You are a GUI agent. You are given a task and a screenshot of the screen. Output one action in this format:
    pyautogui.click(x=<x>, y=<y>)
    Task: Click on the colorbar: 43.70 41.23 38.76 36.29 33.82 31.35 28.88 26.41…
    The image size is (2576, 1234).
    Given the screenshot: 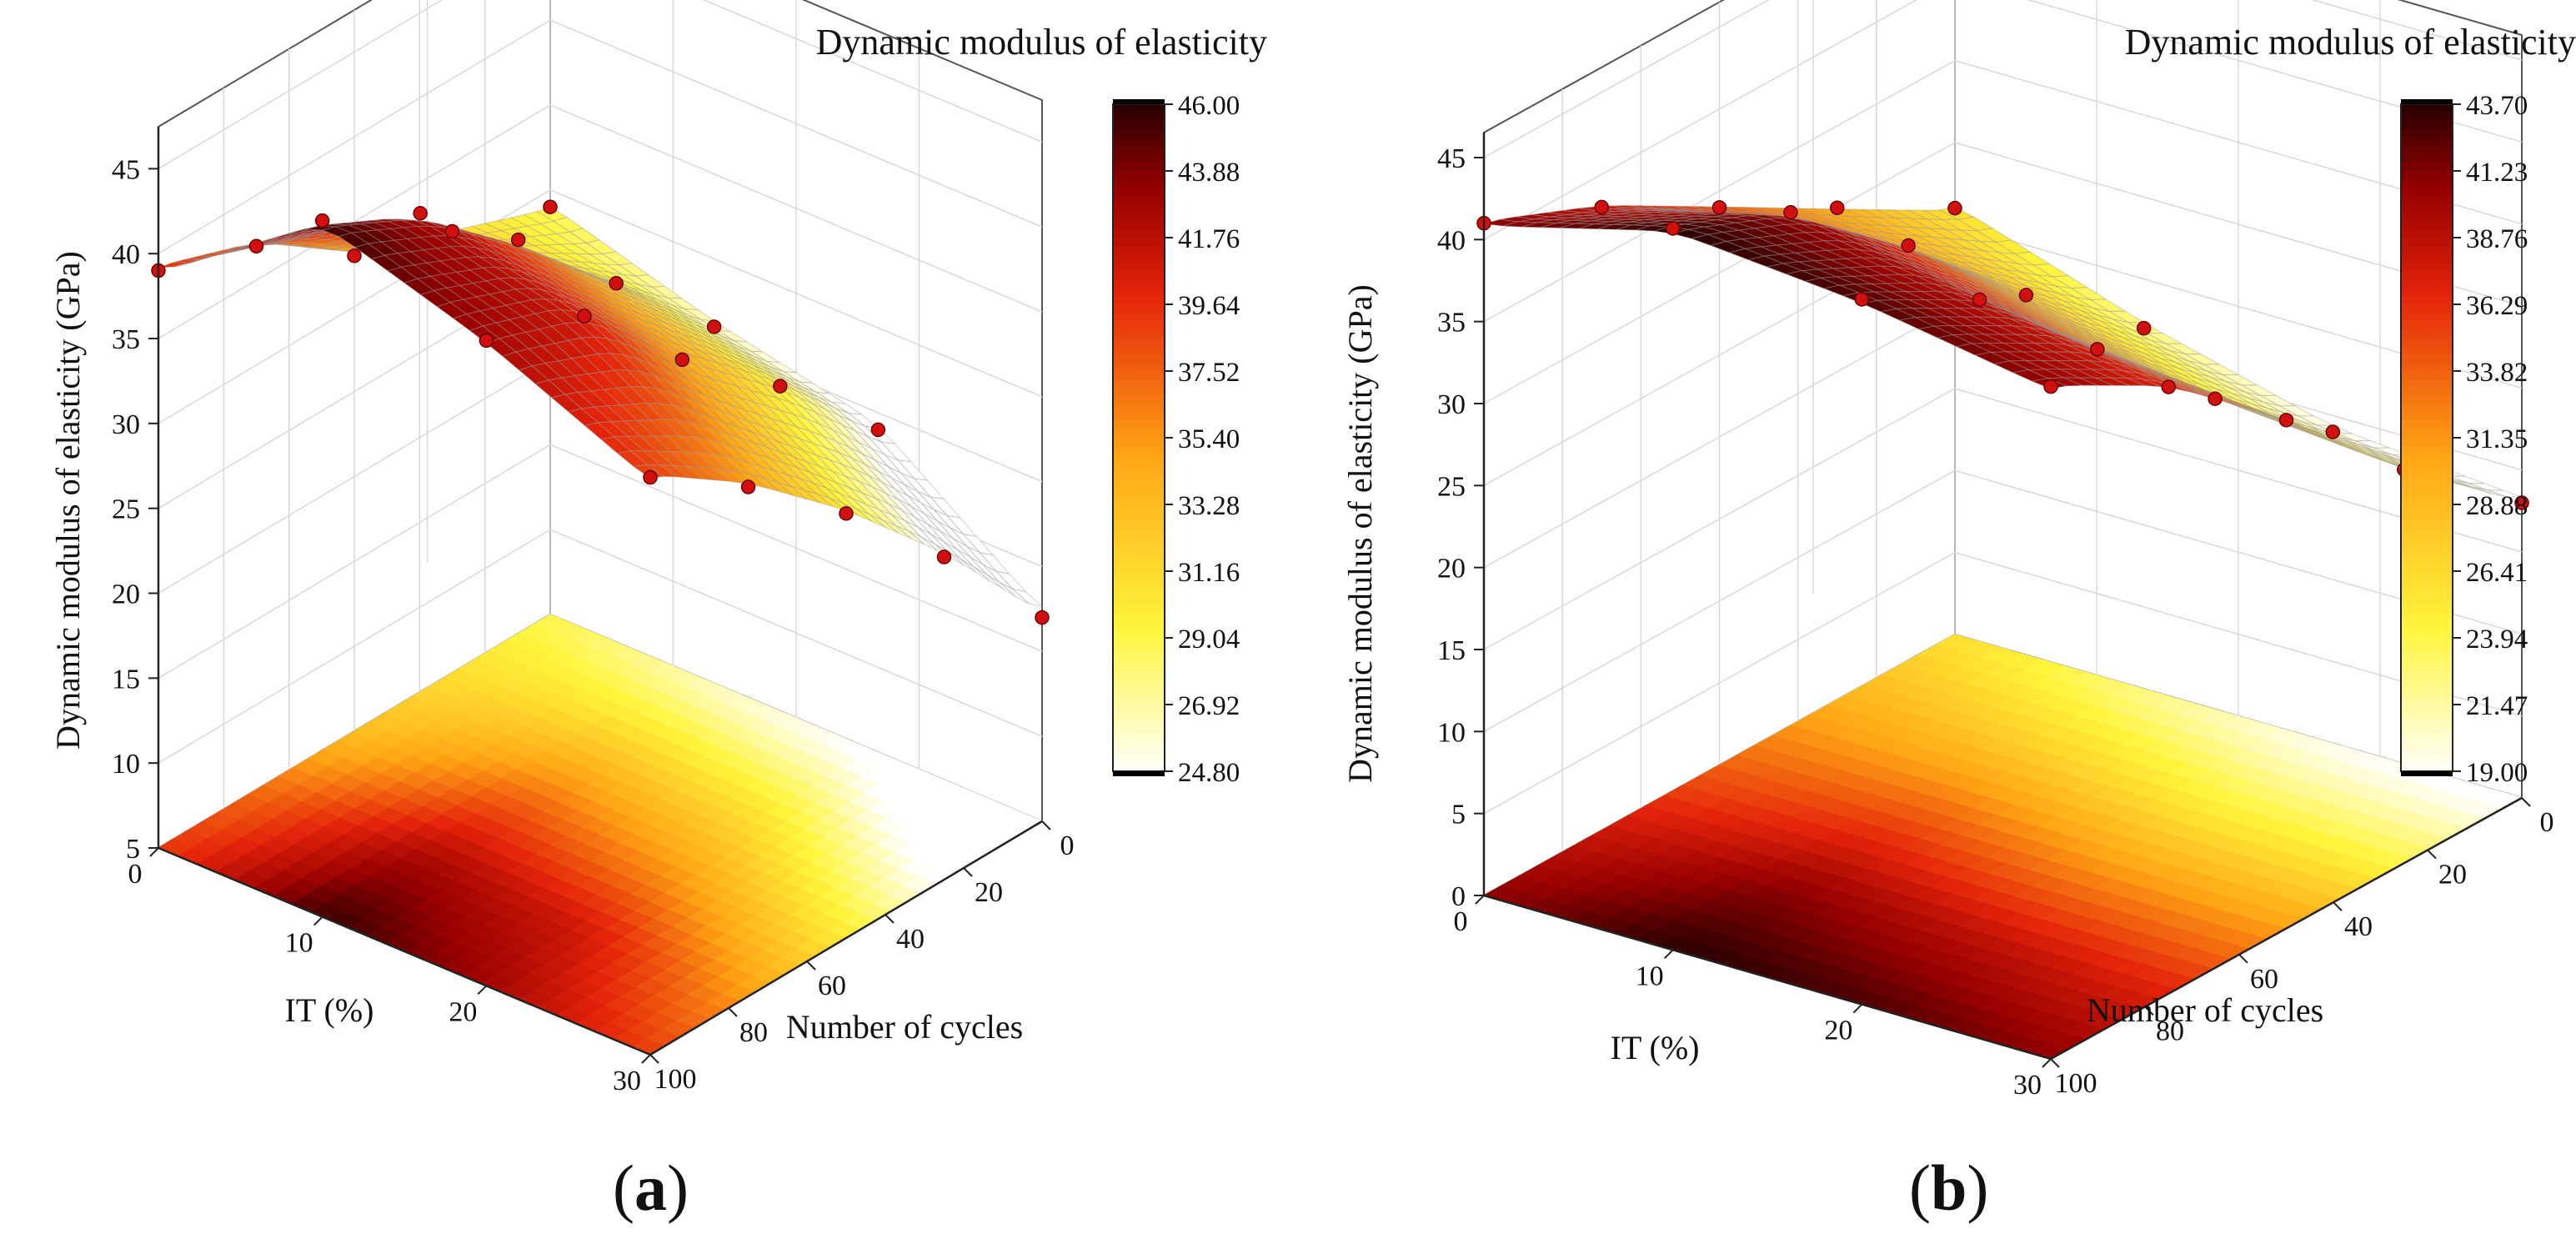 What is the action you would take?
    pyautogui.click(x=2464, y=439)
    